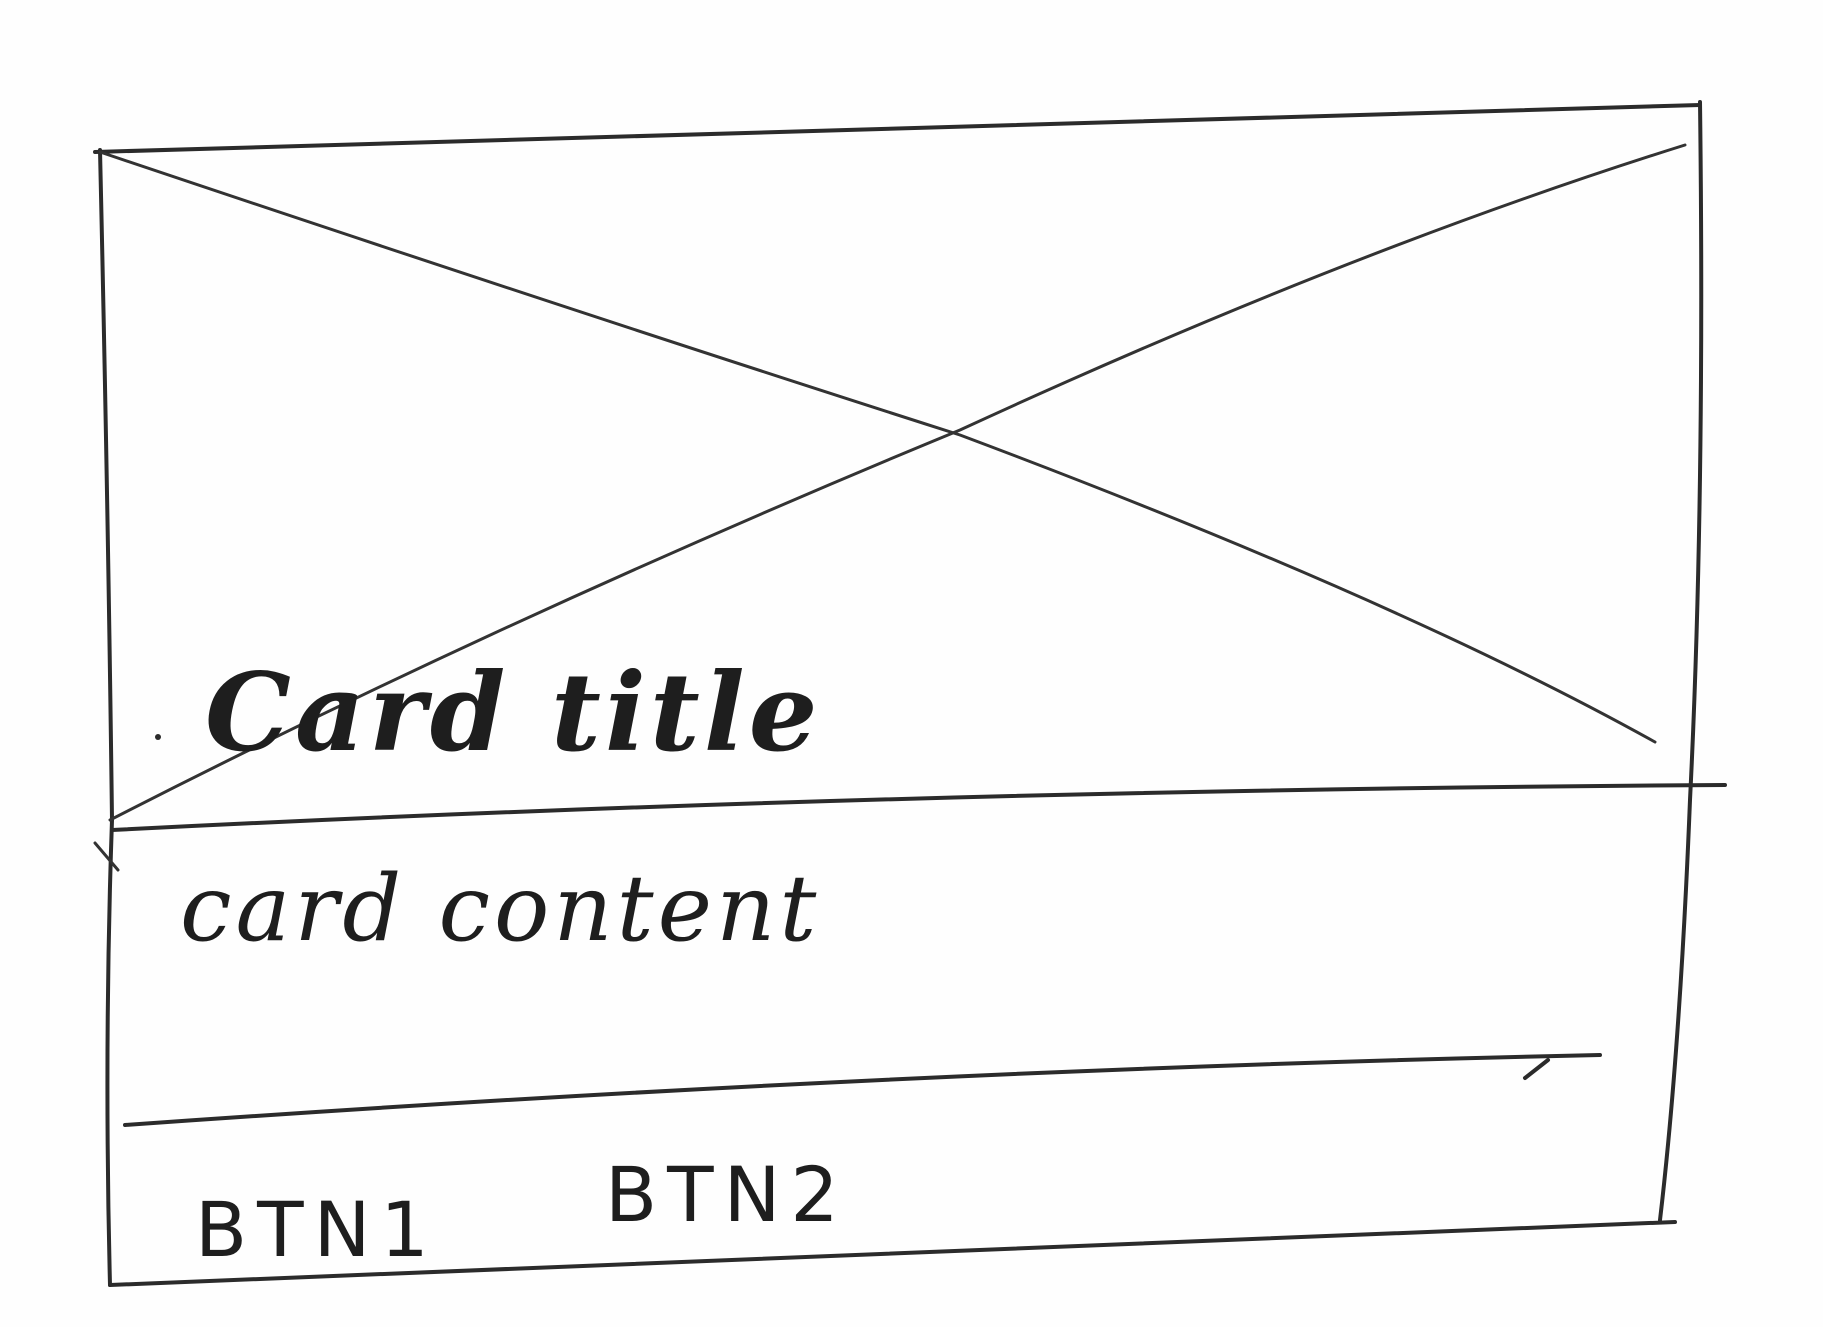  What do you see at coordinates (862, 1090) in the screenshot?
I see `actions-divider` at bounding box center [862, 1090].